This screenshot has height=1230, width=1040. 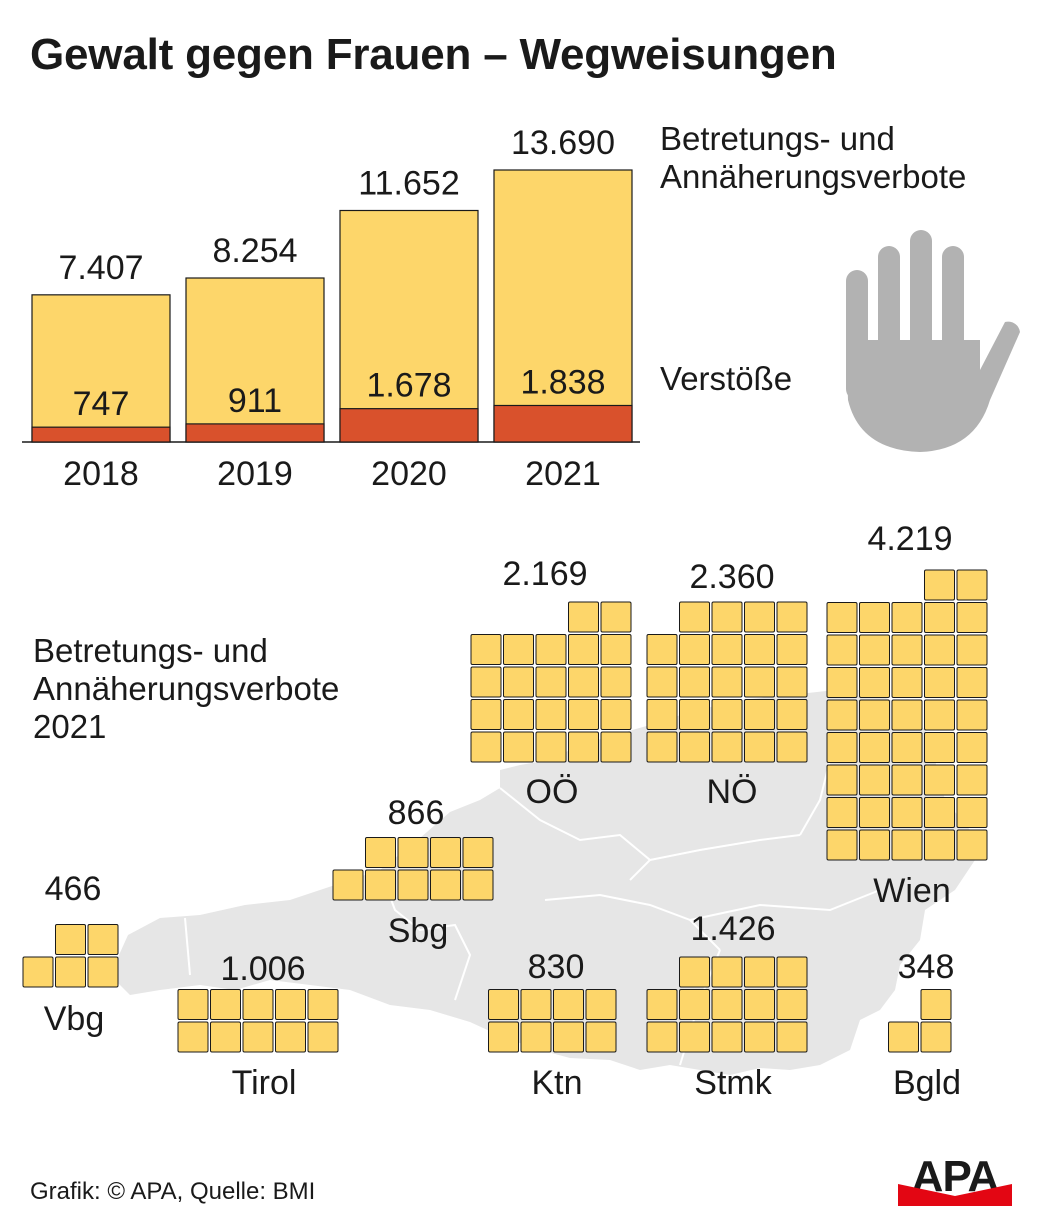 What do you see at coordinates (924, 1025) in the screenshot?
I see `region-Bgld: 348 Bgld` at bounding box center [924, 1025].